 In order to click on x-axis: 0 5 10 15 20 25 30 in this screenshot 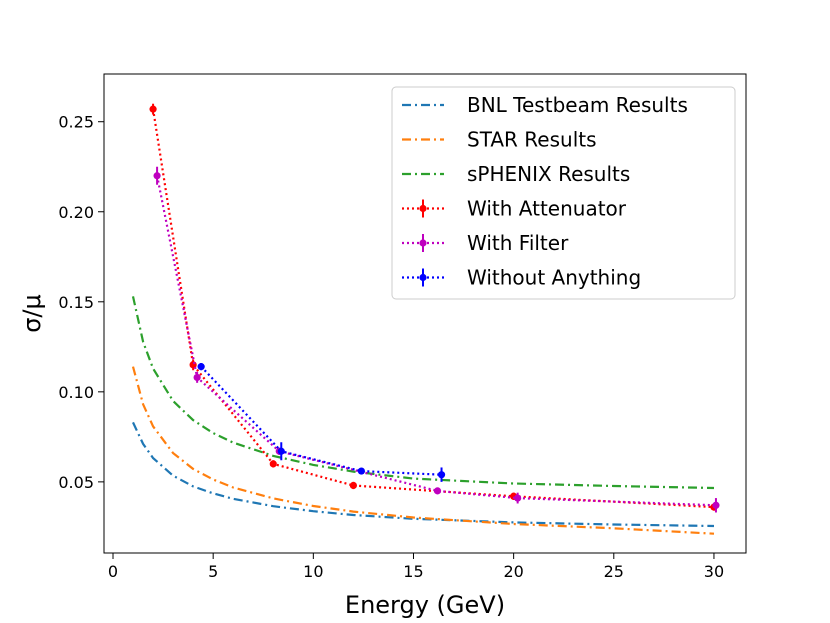, I will do `click(416, 567)`.